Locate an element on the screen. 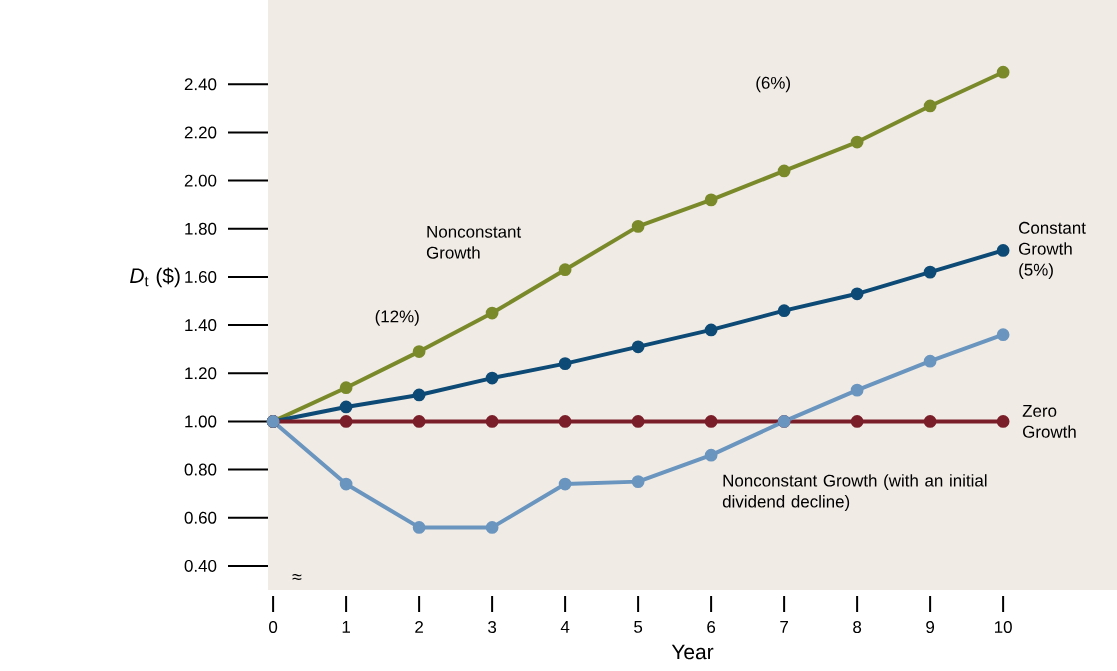  x-tick-label: 2 is located at coordinates (419, 627).